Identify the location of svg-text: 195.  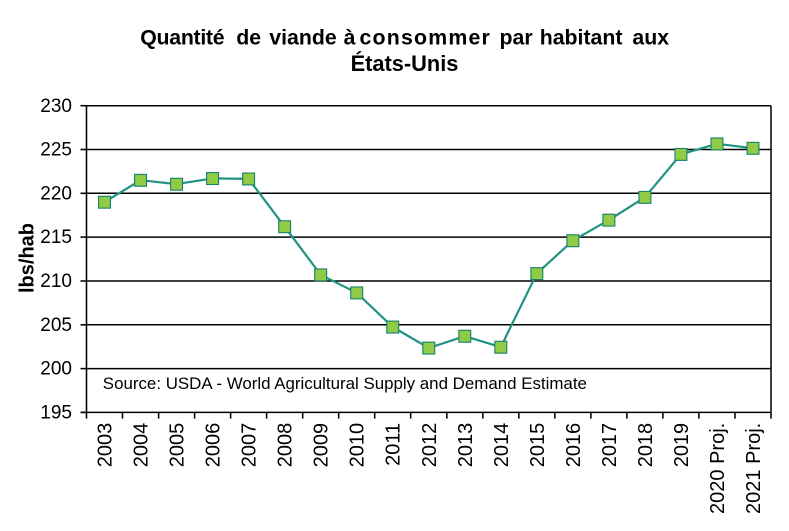
(56, 413).